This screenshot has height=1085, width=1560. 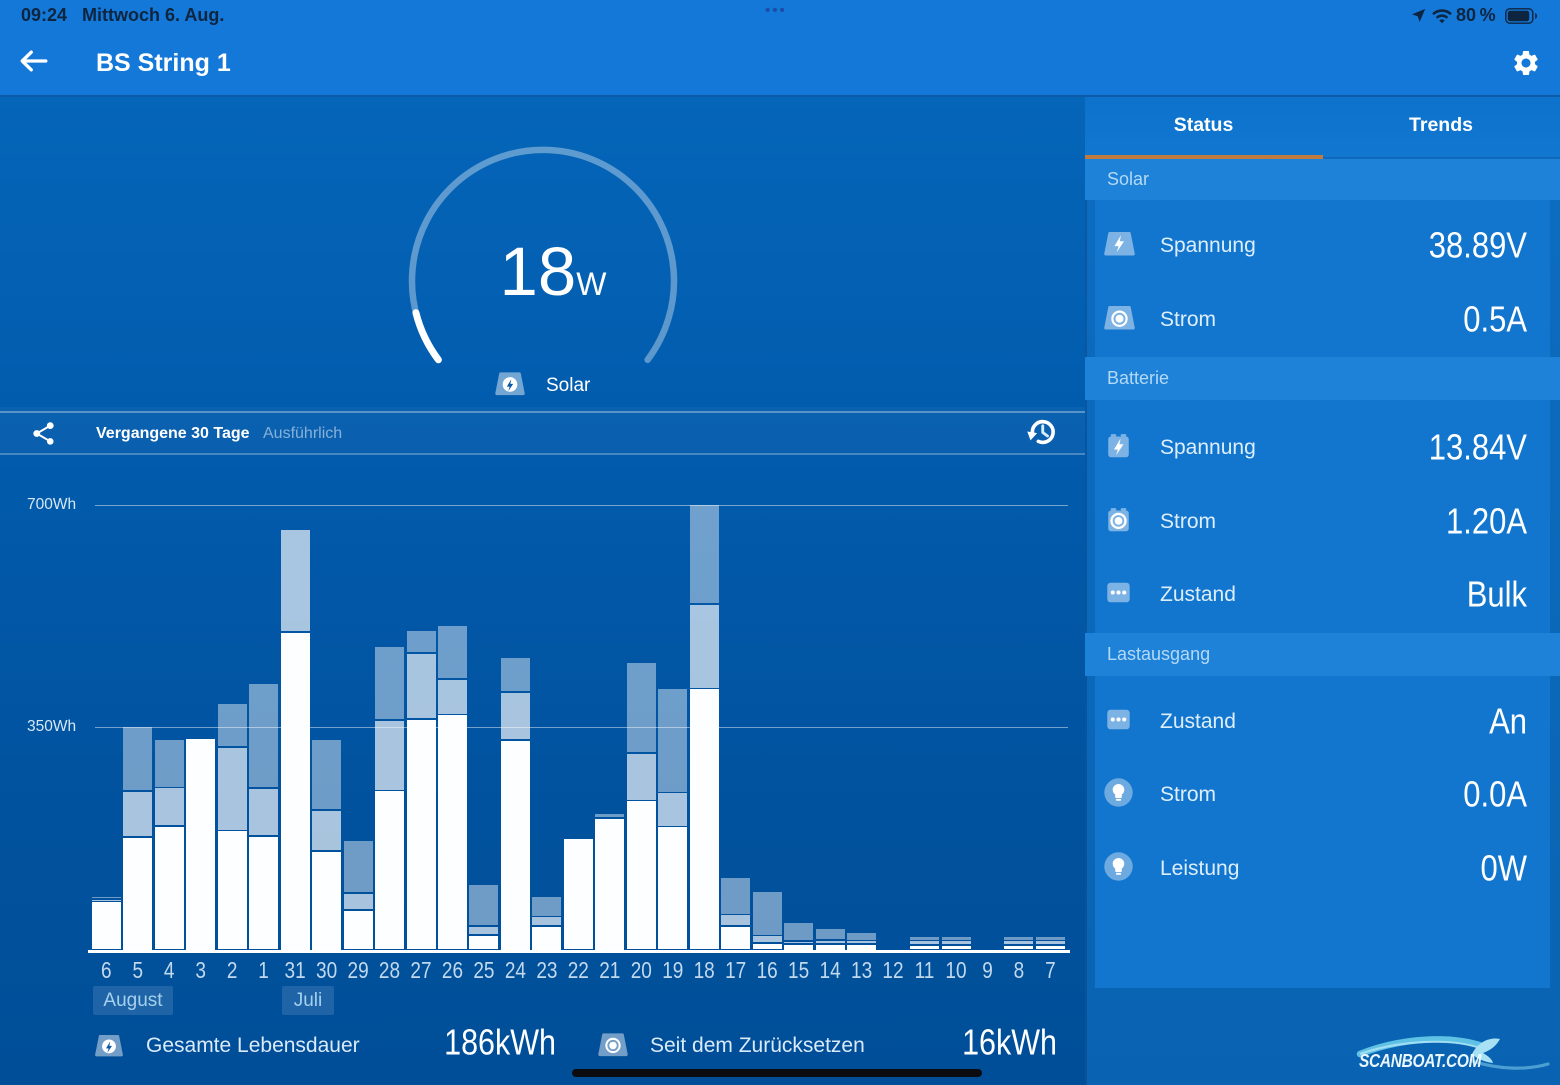 I want to click on svg-text: SCANBOAT.COM, so click(x=1420, y=1061).